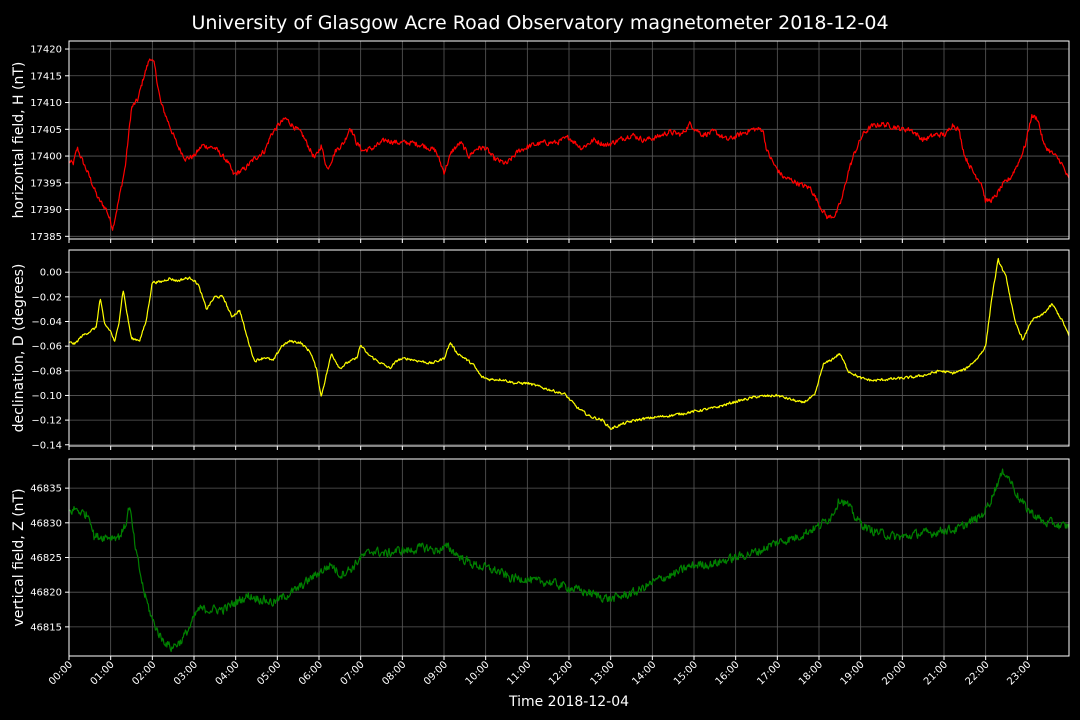  I want to click on x-tick-label: 12:00, so click(561, 673).